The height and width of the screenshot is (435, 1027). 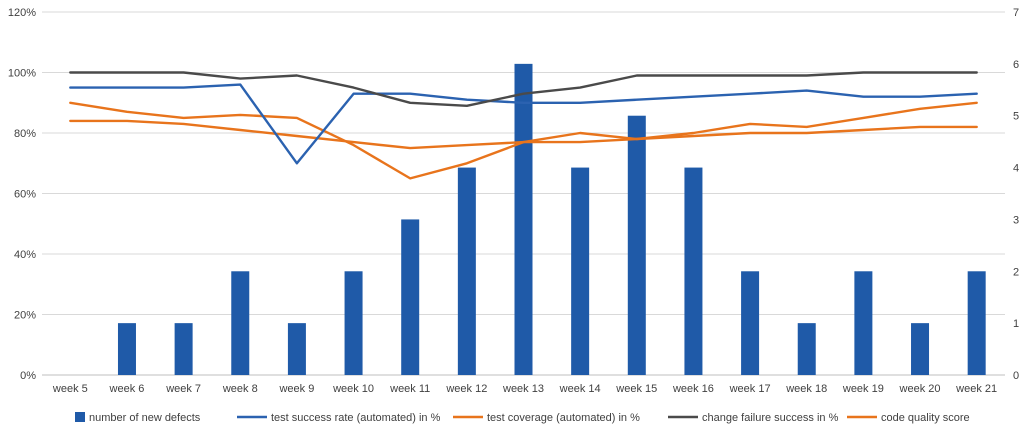 What do you see at coordinates (127, 389) in the screenshot?
I see `x-axis-tick-label: week 6` at bounding box center [127, 389].